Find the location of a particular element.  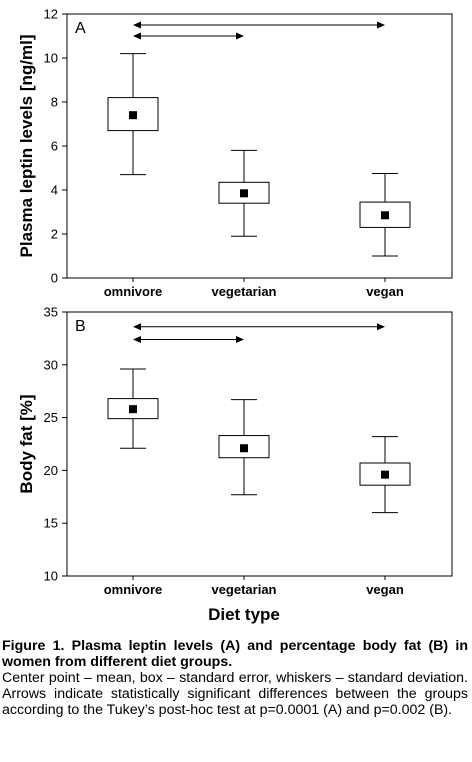

y-tick-label: 2 is located at coordinates (54, 234).